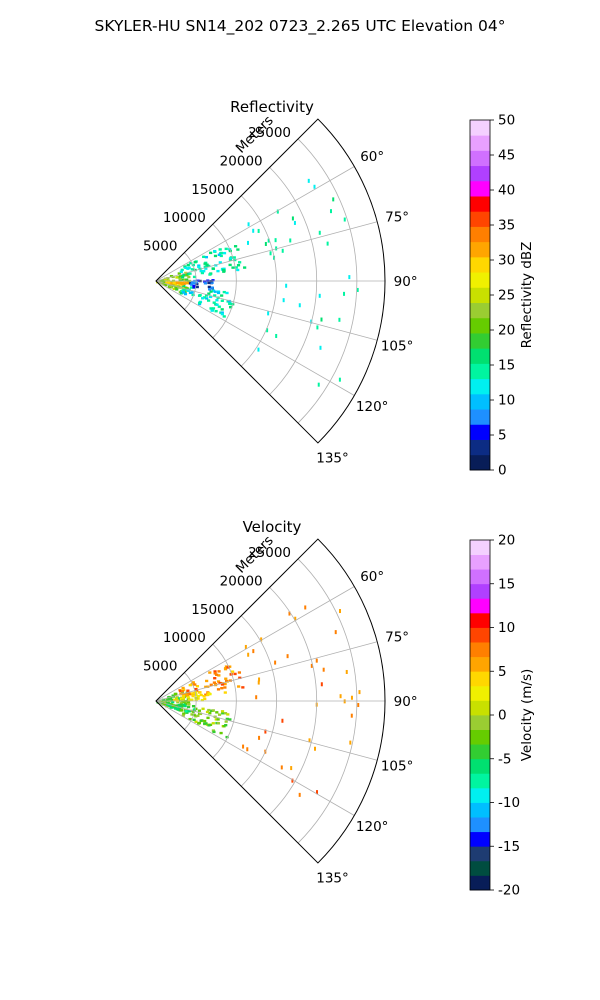 This screenshot has width=600, height=1000. I want to click on azimuth-tick-label: 135°, so click(332, 879).